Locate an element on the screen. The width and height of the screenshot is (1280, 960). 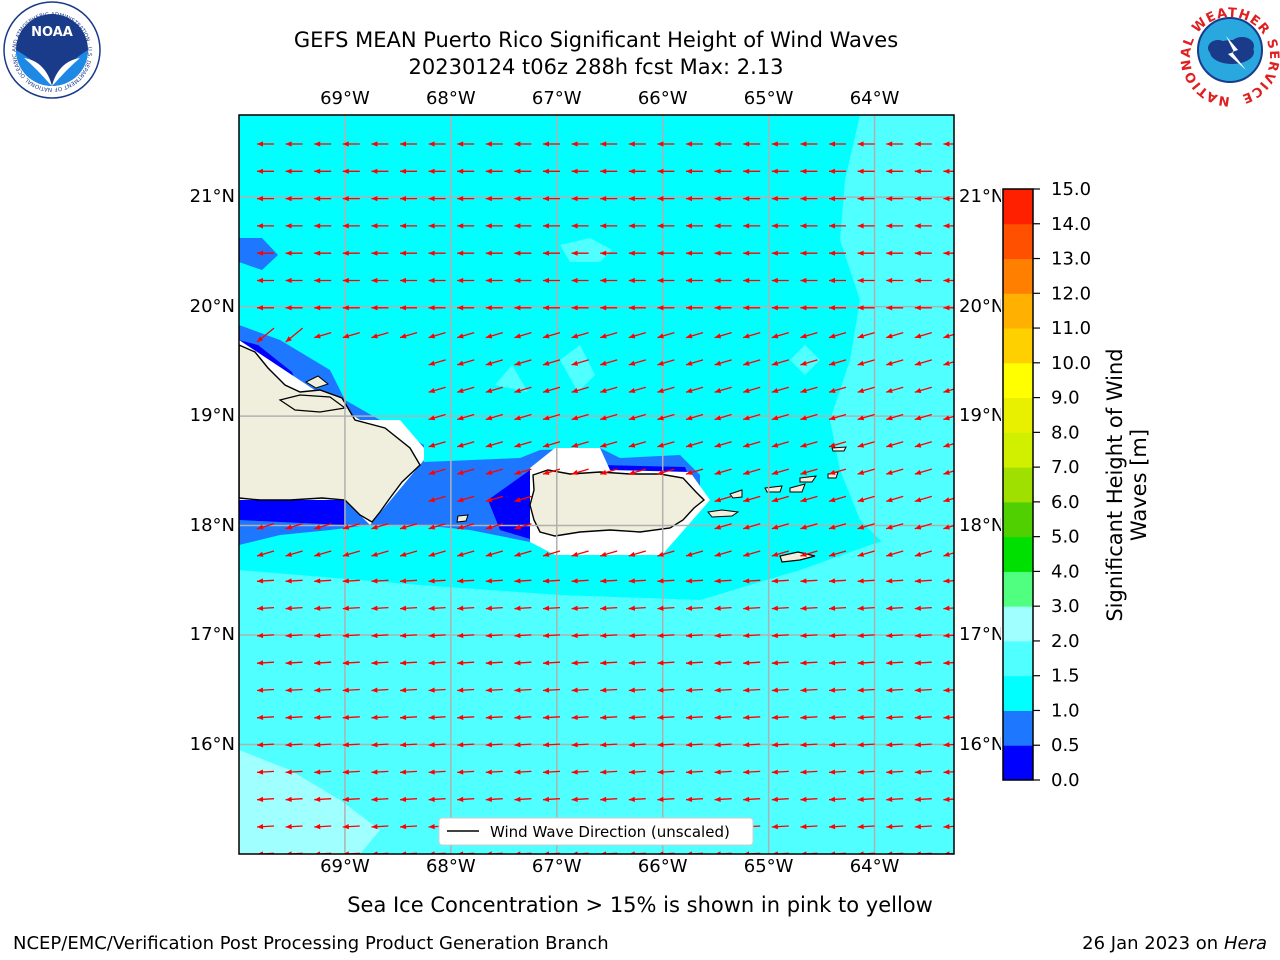
run-stamp: 26 Jan 2023 on Hera is located at coordinates (1174, 944).